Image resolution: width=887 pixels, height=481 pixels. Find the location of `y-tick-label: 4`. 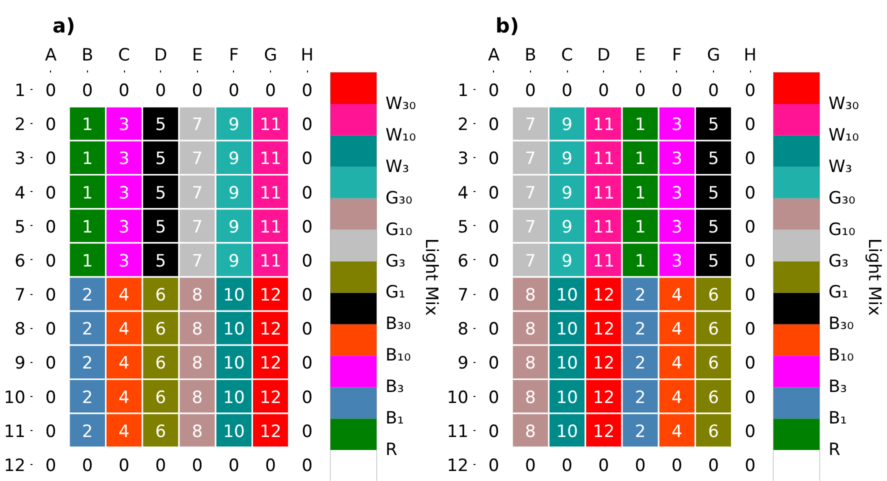

y-tick-label: 4 is located at coordinates (20, 193).